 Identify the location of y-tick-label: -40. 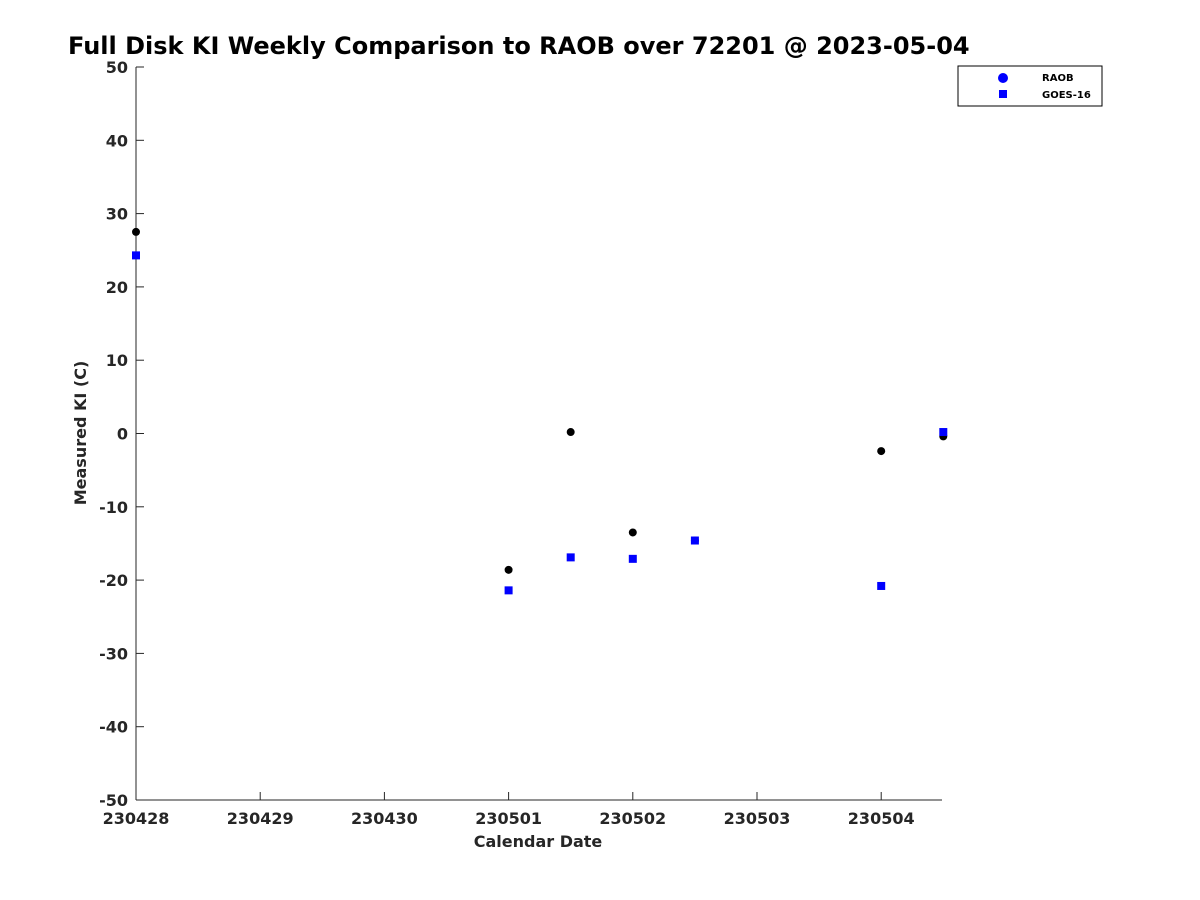
(113, 727).